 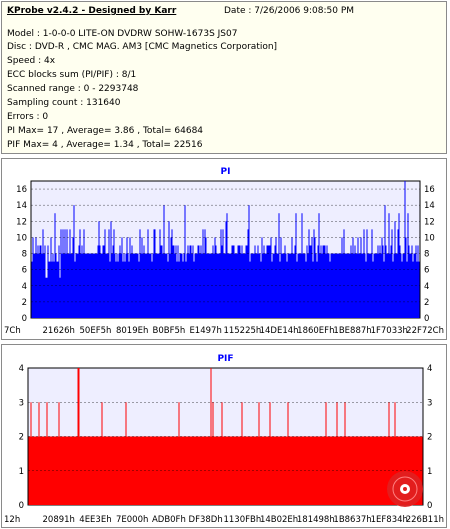 I want to click on x-tick-label: 1860EFh, so click(x=315, y=331).